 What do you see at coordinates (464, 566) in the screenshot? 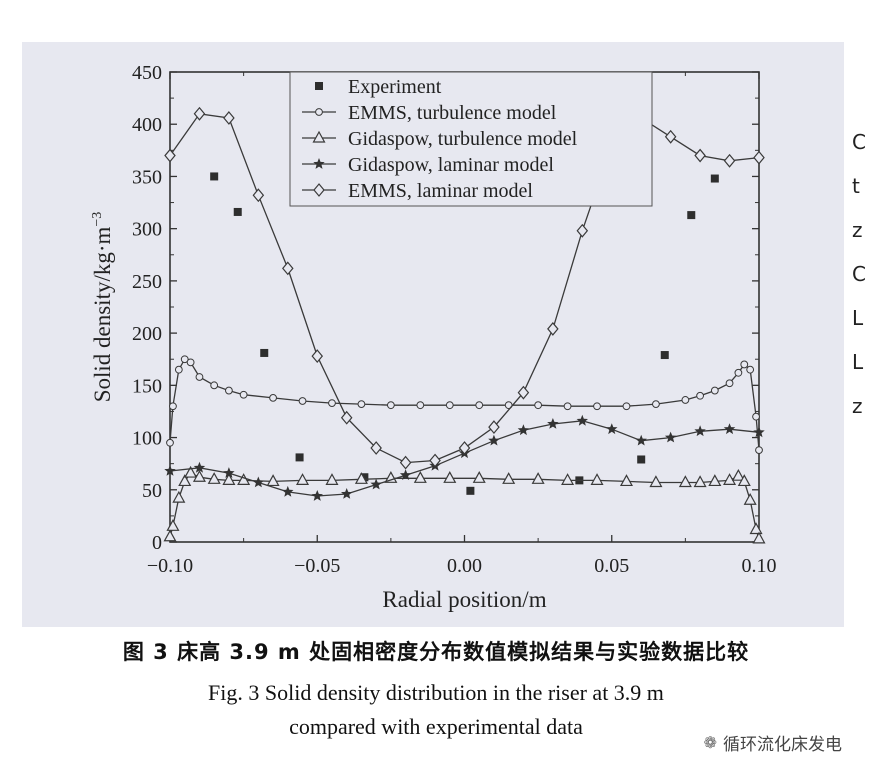
I see `x-tick-label: 0.00` at bounding box center [464, 566].